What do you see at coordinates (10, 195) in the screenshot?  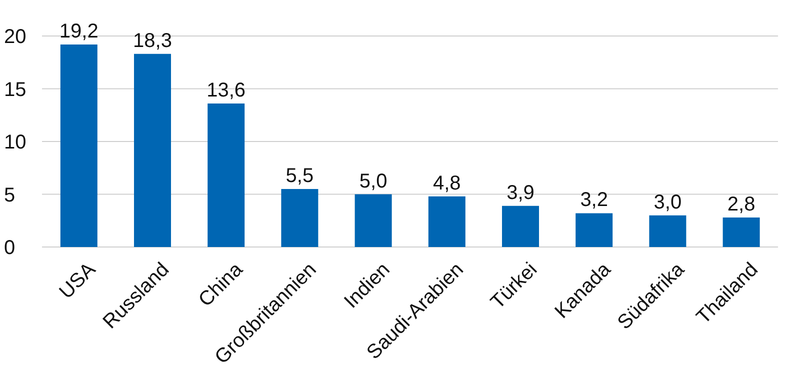 I see `y-tick-label: 5` at bounding box center [10, 195].